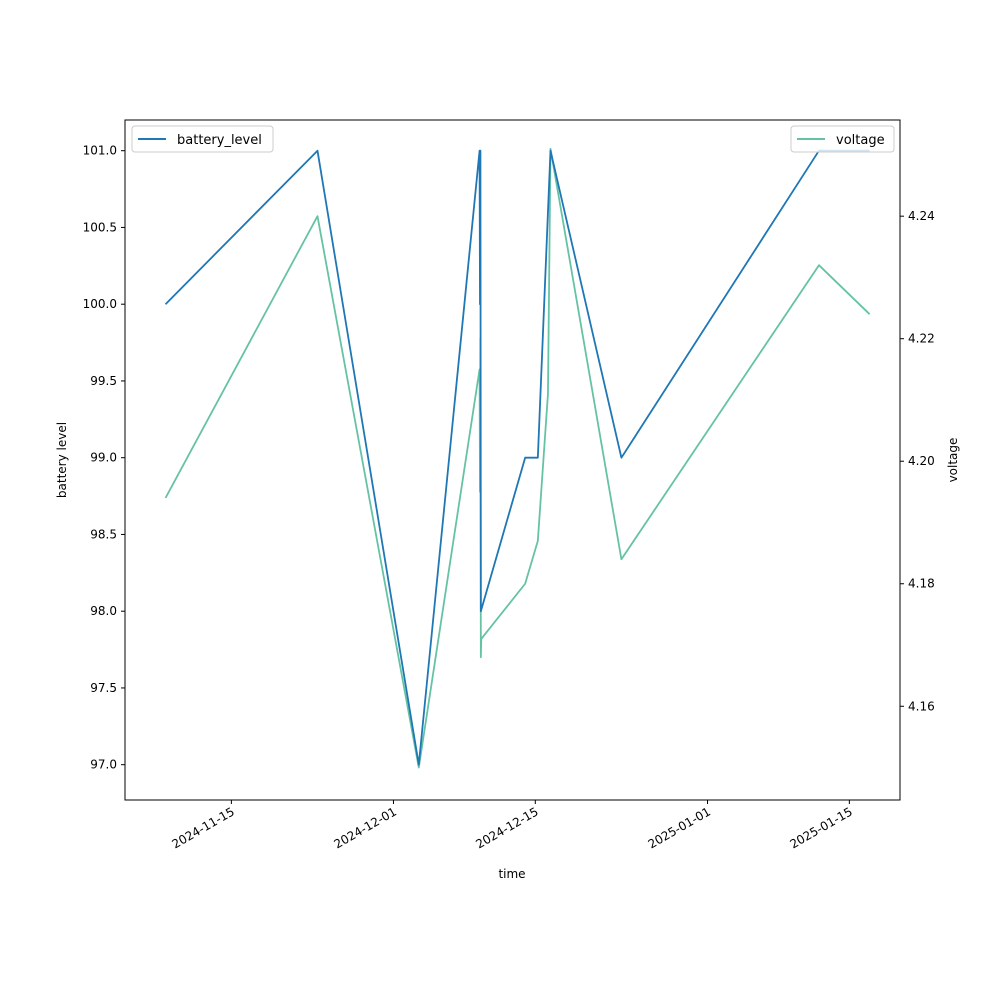 The width and height of the screenshot is (1000, 1000). Describe the element at coordinates (103, 765) in the screenshot. I see `y-left-tick-label: 97.0` at that location.